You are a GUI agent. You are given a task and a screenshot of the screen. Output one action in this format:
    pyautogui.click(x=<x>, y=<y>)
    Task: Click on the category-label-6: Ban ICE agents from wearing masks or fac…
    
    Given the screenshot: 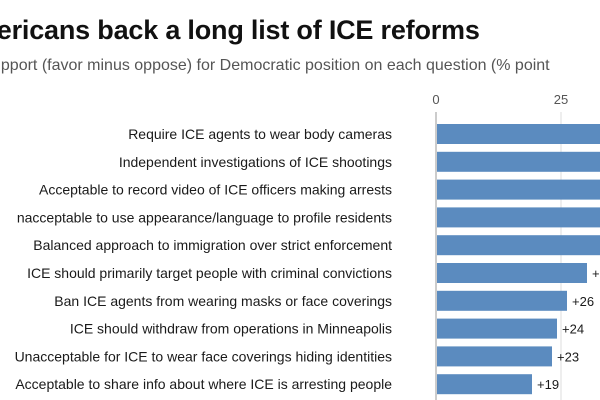 What is the action you would take?
    pyautogui.click(x=223, y=301)
    